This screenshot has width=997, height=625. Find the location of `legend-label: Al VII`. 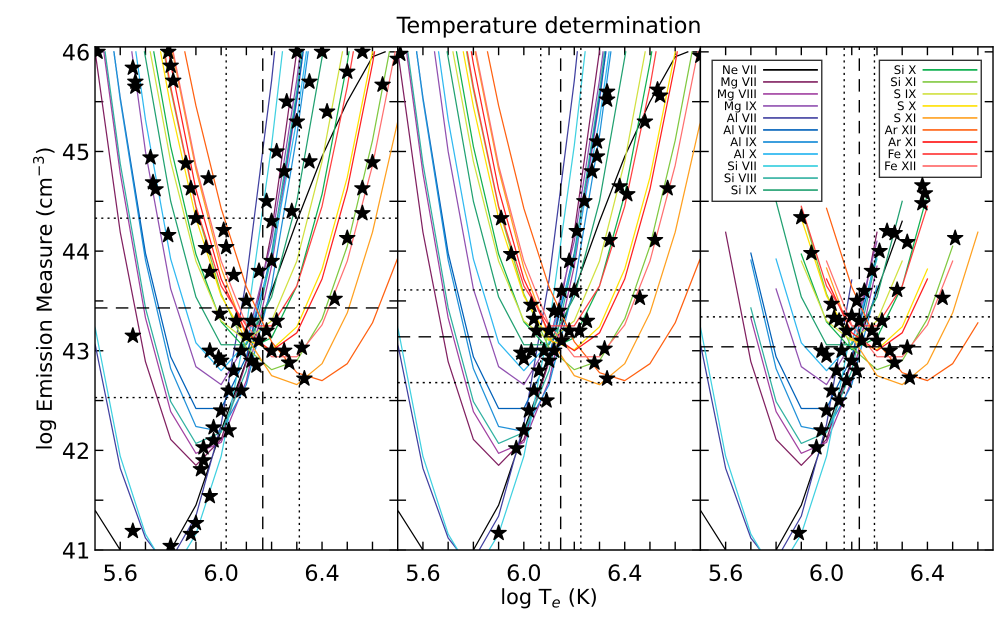

legend-label: Al VII is located at coordinates (741, 117).